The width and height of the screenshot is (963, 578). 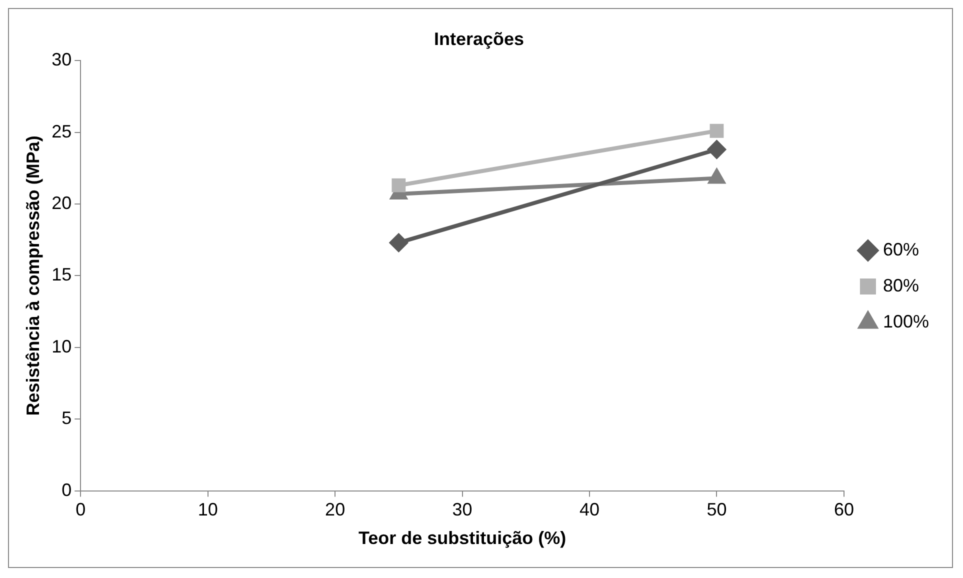 I want to click on y-tick-label: 20, so click(x=62, y=202).